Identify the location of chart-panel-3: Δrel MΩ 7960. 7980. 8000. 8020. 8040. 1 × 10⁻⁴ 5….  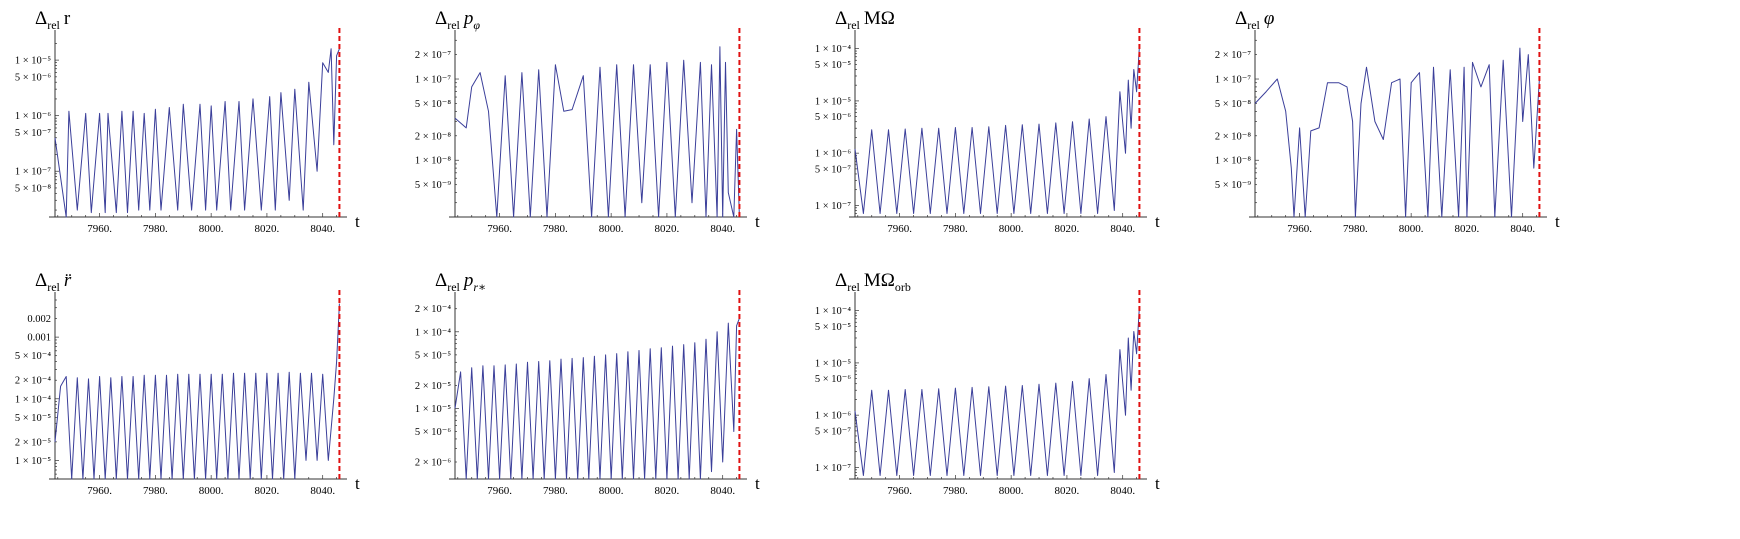
(990, 131).